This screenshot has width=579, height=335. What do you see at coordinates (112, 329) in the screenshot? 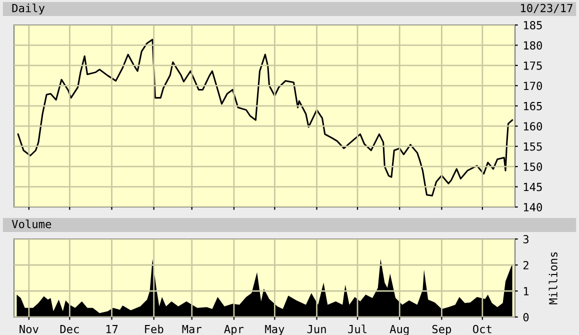
I see `x-tick-label: 17` at bounding box center [112, 329].